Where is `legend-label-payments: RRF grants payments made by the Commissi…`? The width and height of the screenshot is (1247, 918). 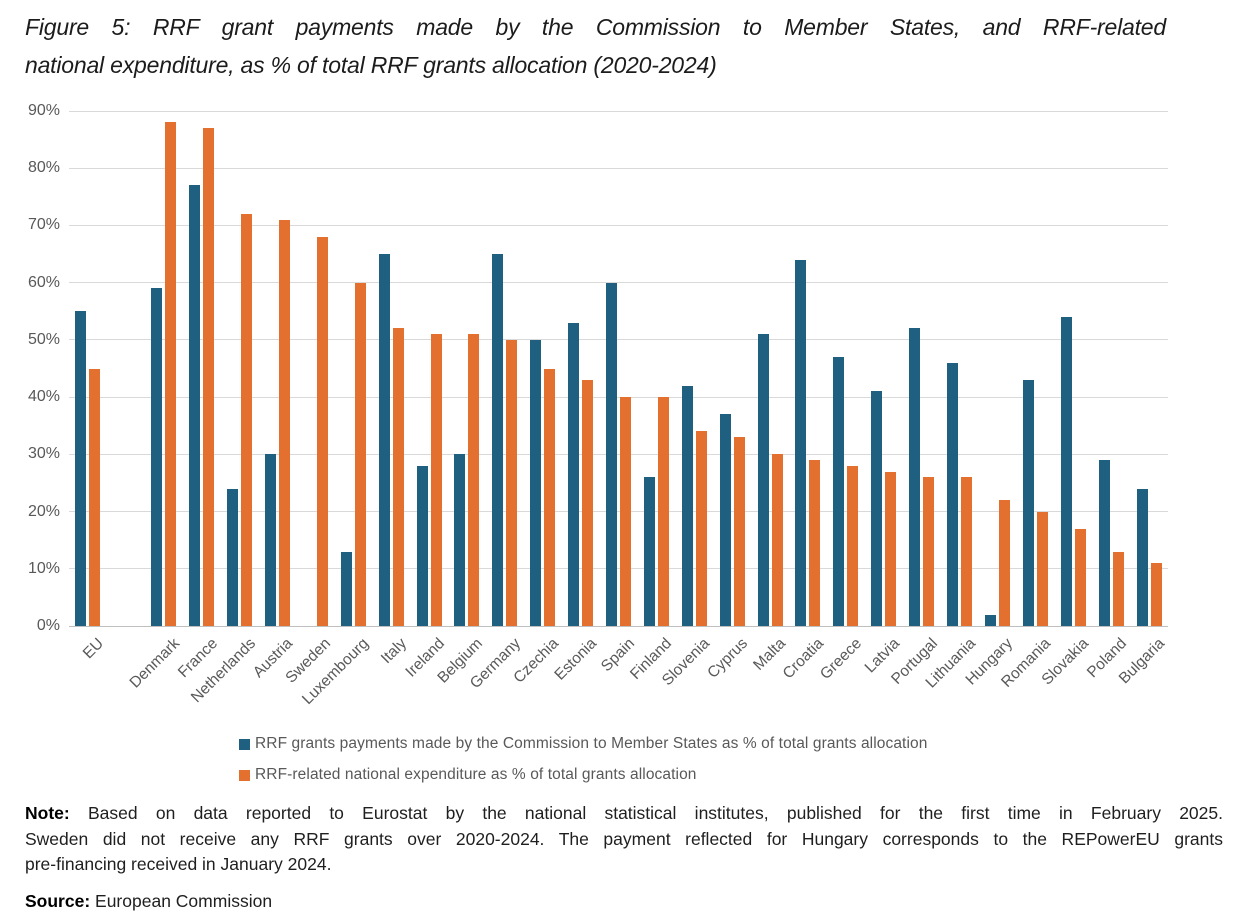
legend-label-payments: RRF grants payments made by the Commissi… is located at coordinates (591, 743).